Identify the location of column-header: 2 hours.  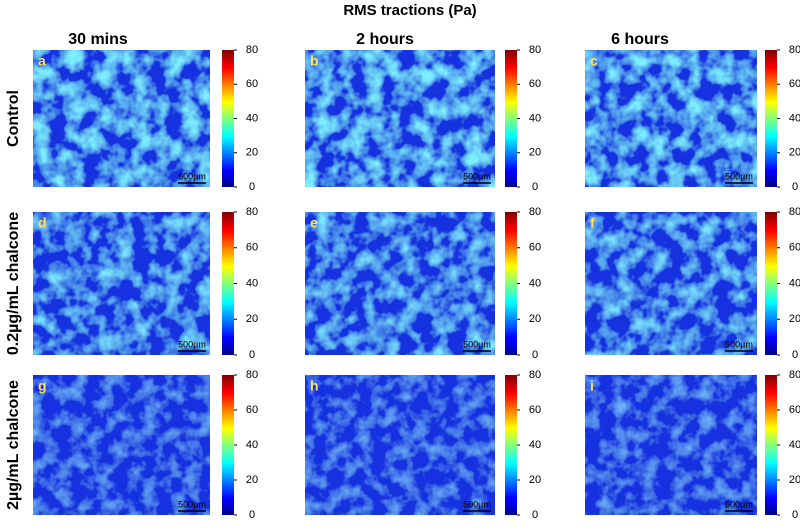
(385, 39).